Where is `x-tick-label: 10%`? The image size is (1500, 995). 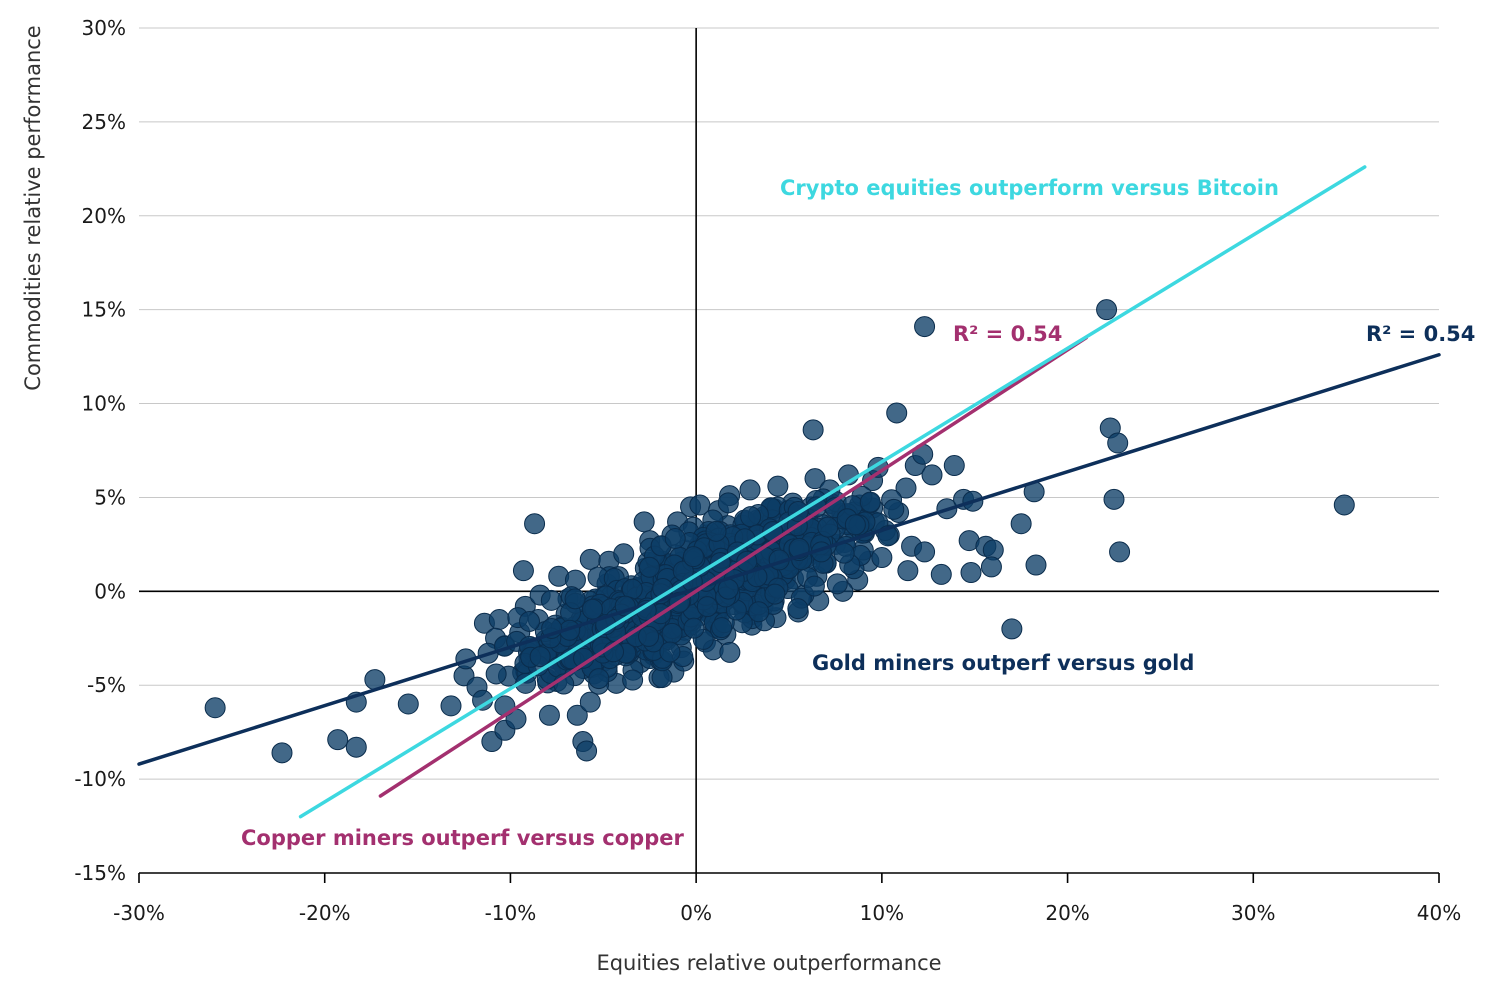
x-tick-label: 10% is located at coordinates (882, 913).